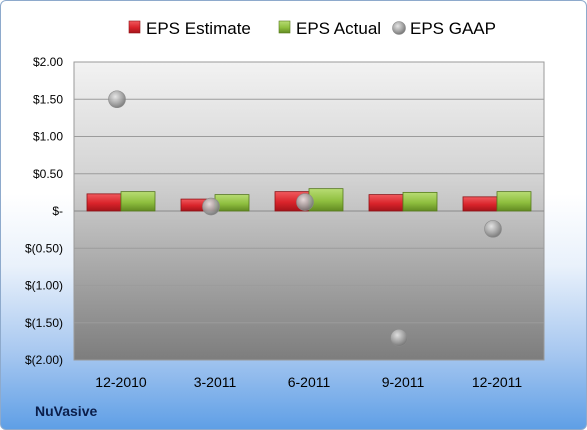  I want to click on x-category-label: 12-2010, so click(121, 382).